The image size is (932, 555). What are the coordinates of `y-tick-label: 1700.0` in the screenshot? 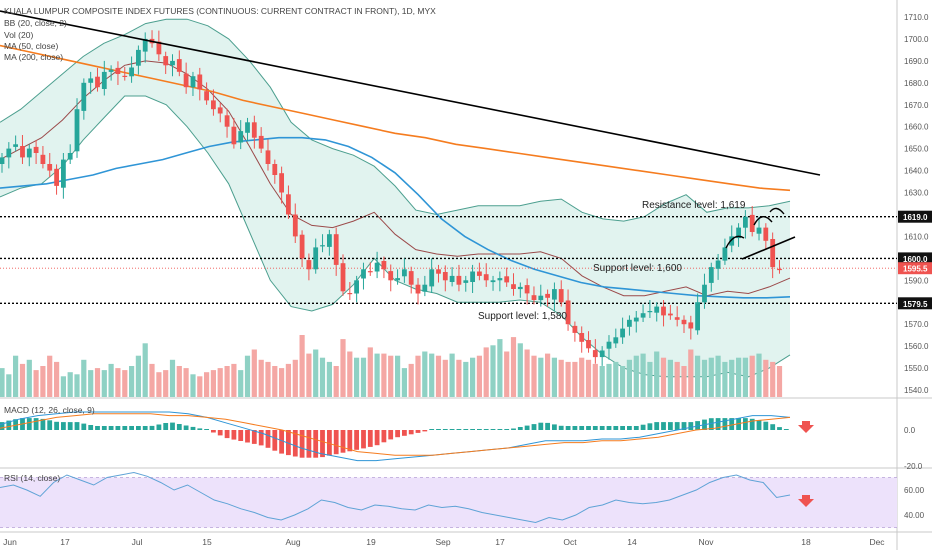 It's located at (916, 39).